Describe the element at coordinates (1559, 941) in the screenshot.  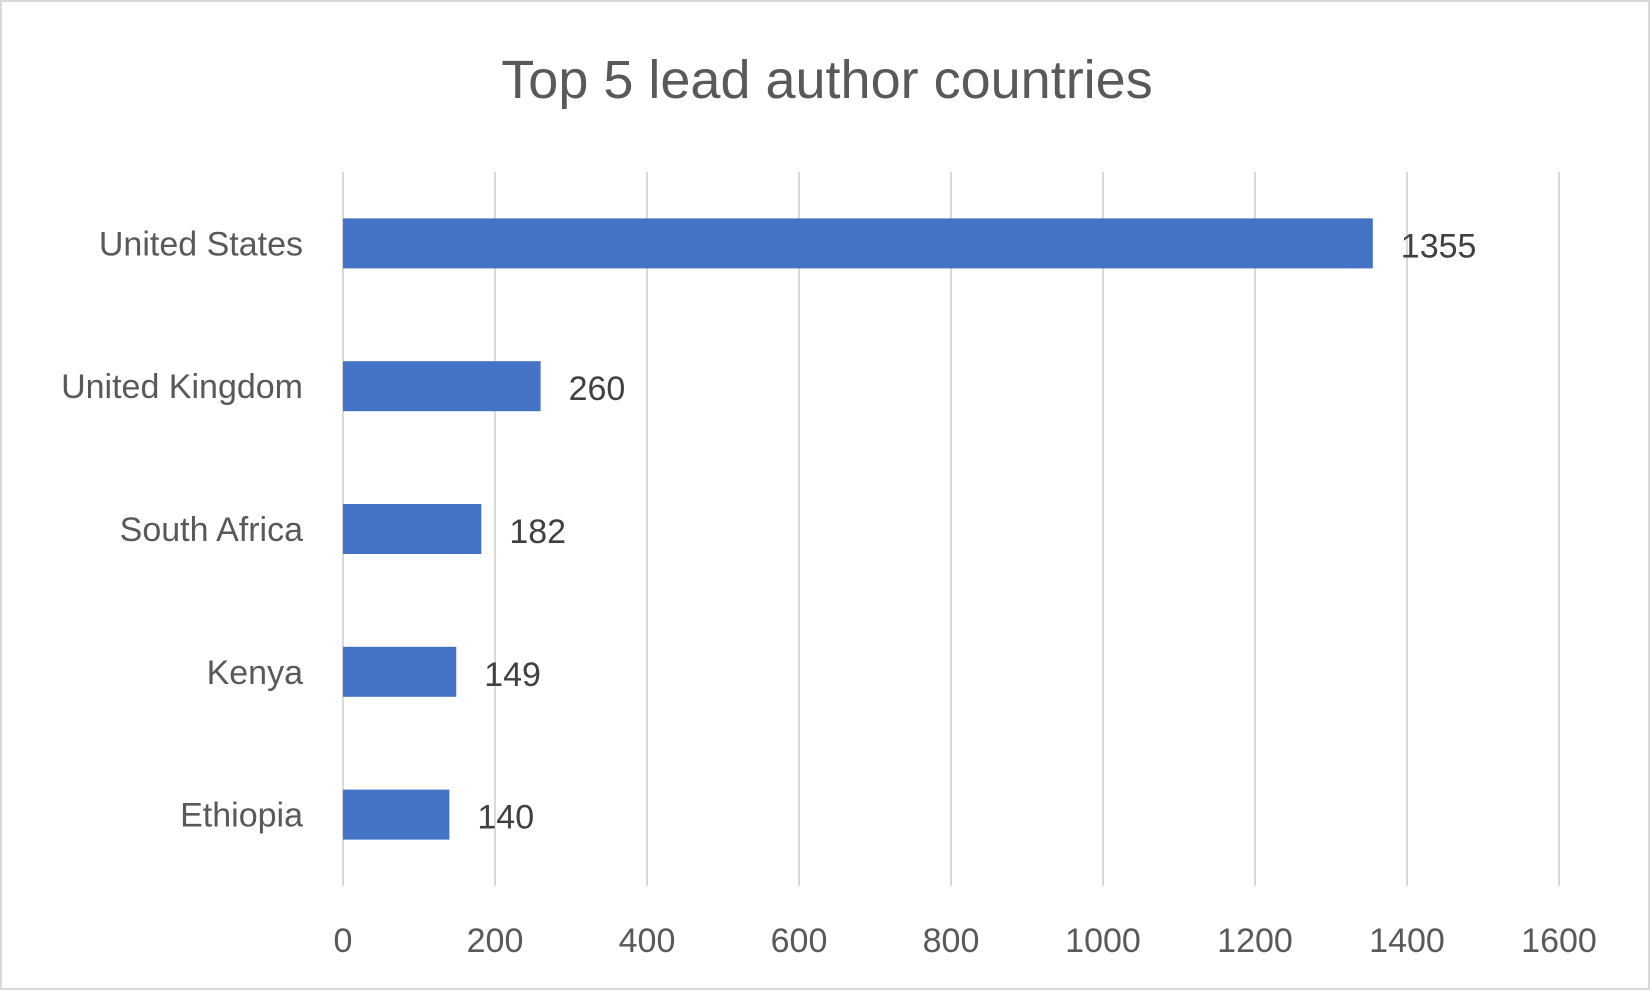
I see `x-tick-label: 1600` at that location.